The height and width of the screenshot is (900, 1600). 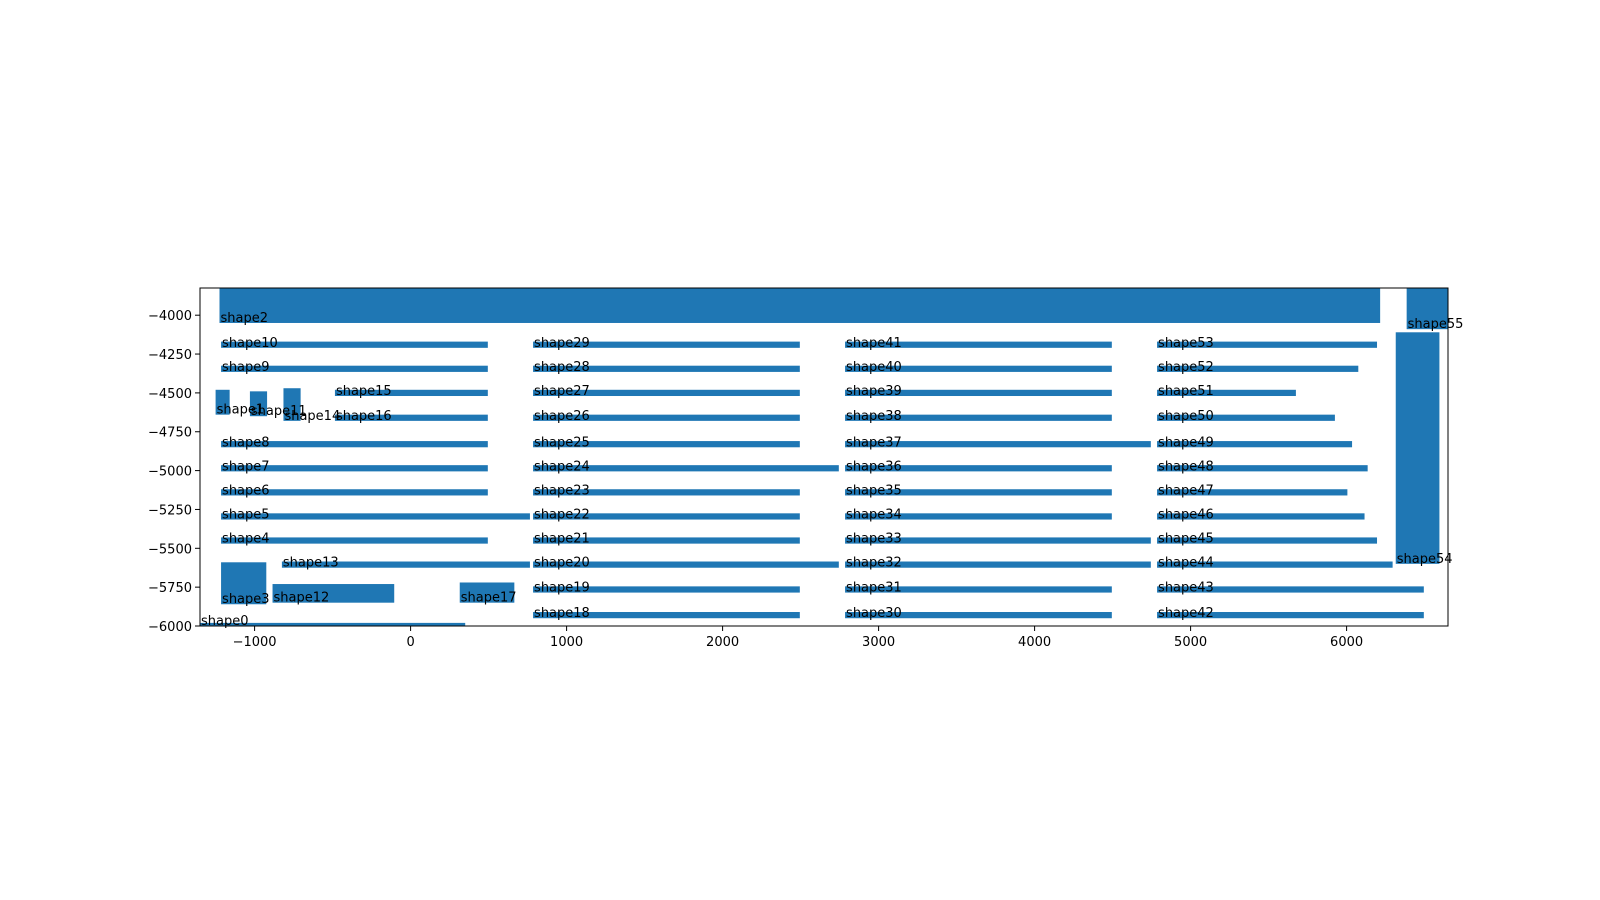 What do you see at coordinates (874, 391) in the screenshot?
I see `shape-label-shape39: shape39` at bounding box center [874, 391].